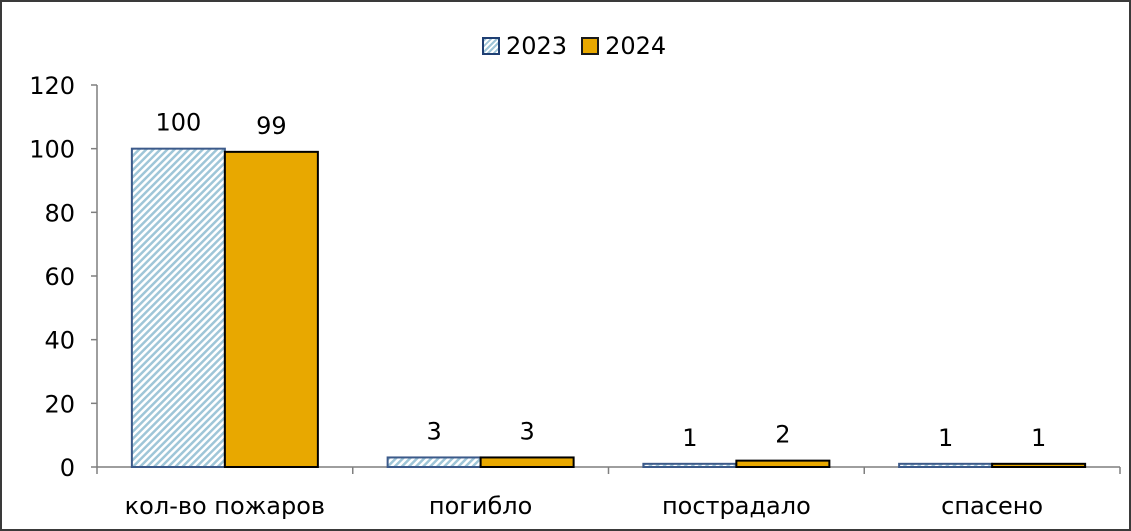 Image resolution: width=1131 pixels, height=531 pixels. Describe the element at coordinates (225, 506) in the screenshot. I see `x-category-label: кол-во пожаров` at that location.